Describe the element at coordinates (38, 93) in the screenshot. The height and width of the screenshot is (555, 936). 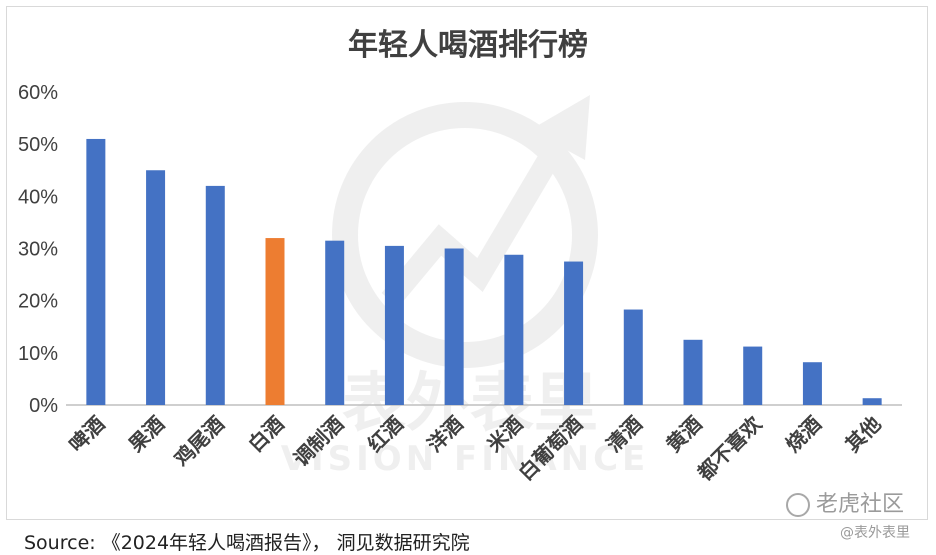
I see `y-tick-label: 60%` at that location.